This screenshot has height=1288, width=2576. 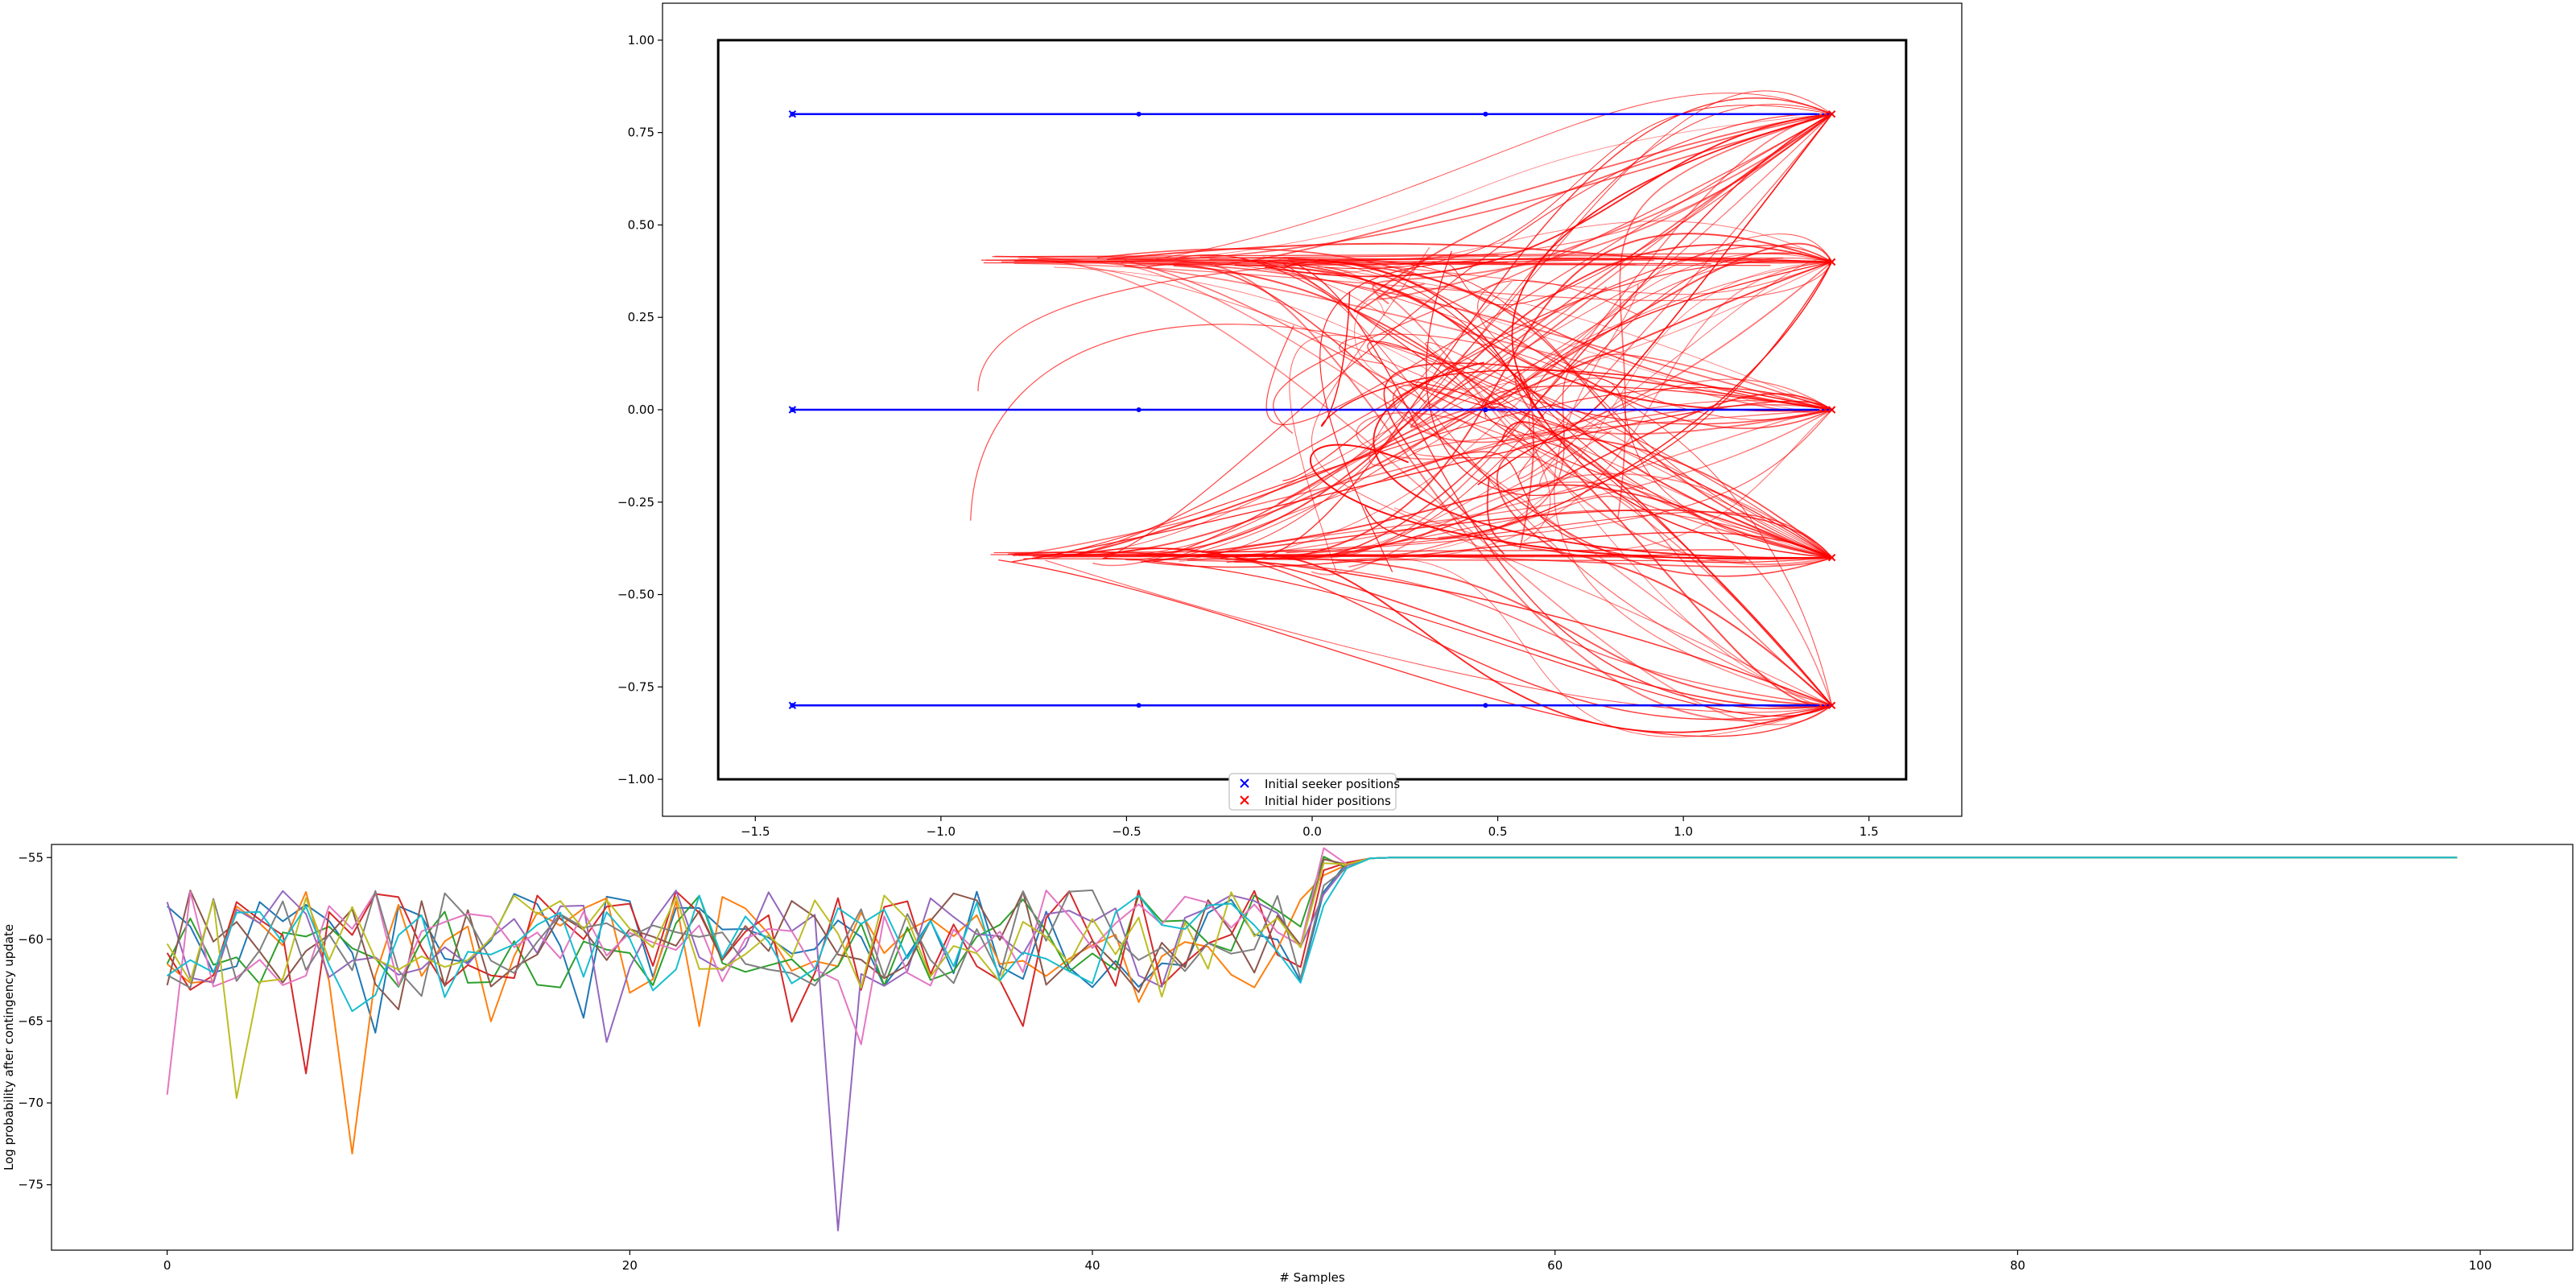 What do you see at coordinates (30, 1185) in the screenshot?
I see `y-tick-label: −75` at bounding box center [30, 1185].